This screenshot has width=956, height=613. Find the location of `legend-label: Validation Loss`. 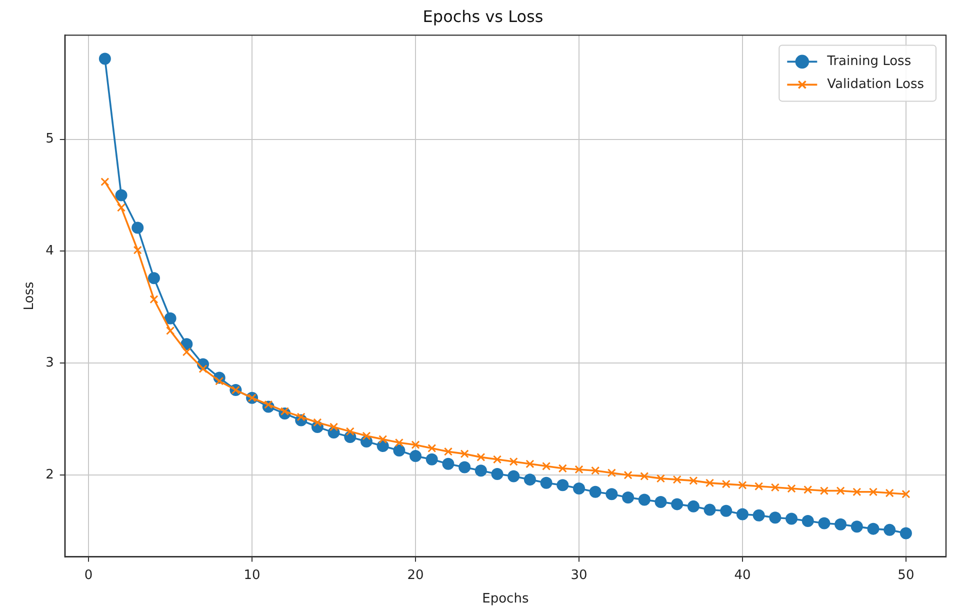

legend-label: Validation Loss is located at coordinates (875, 84).